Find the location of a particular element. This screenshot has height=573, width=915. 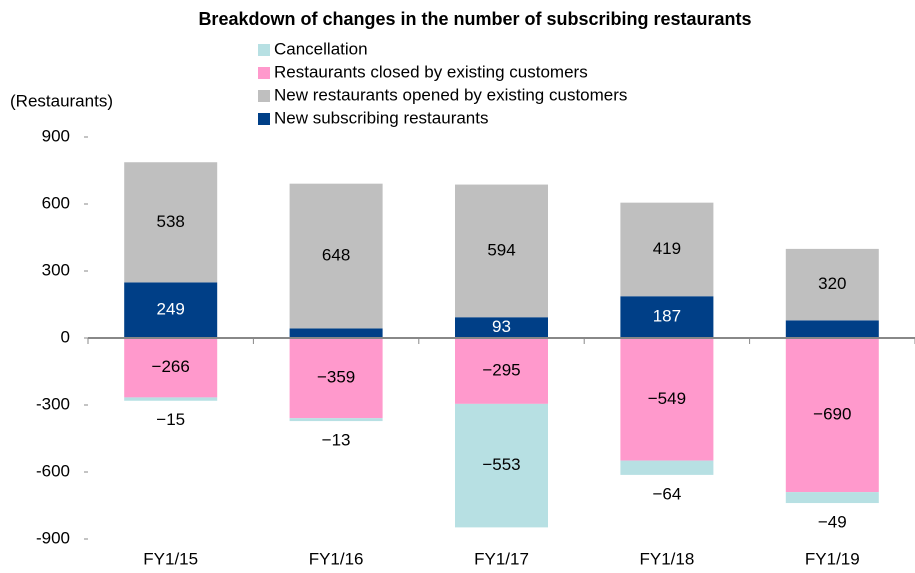

data-label: 320 is located at coordinates (832, 283).